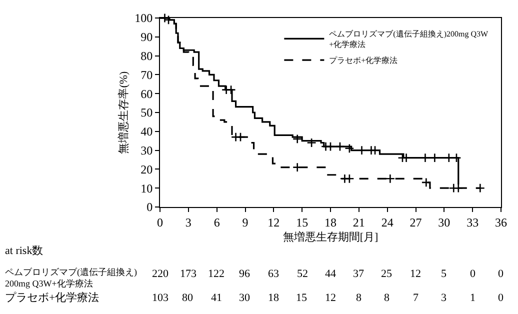 The height and width of the screenshot is (314, 518). Describe the element at coordinates (274, 274) in the screenshot. I see `text: 63` at that location.